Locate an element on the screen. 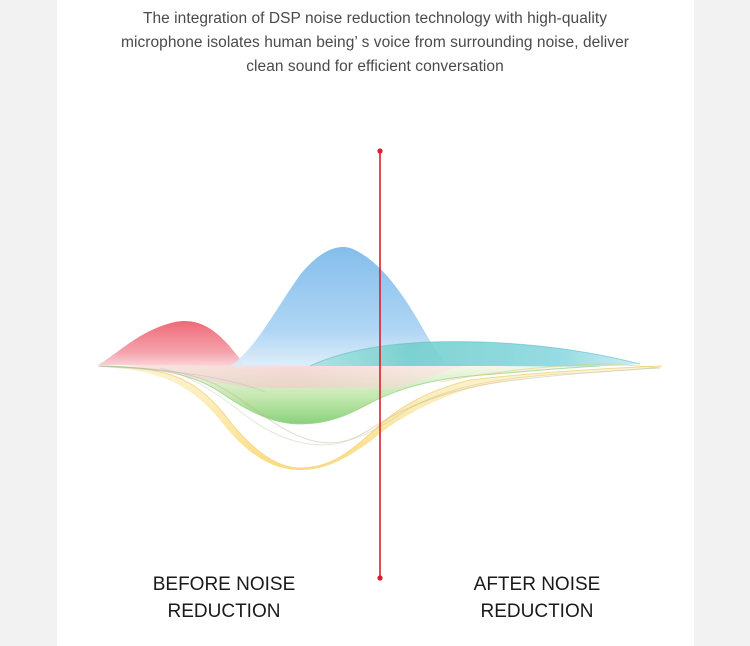  after-noise-reduction-label: AFTER NOISE REDUCTION is located at coordinates (537, 598).